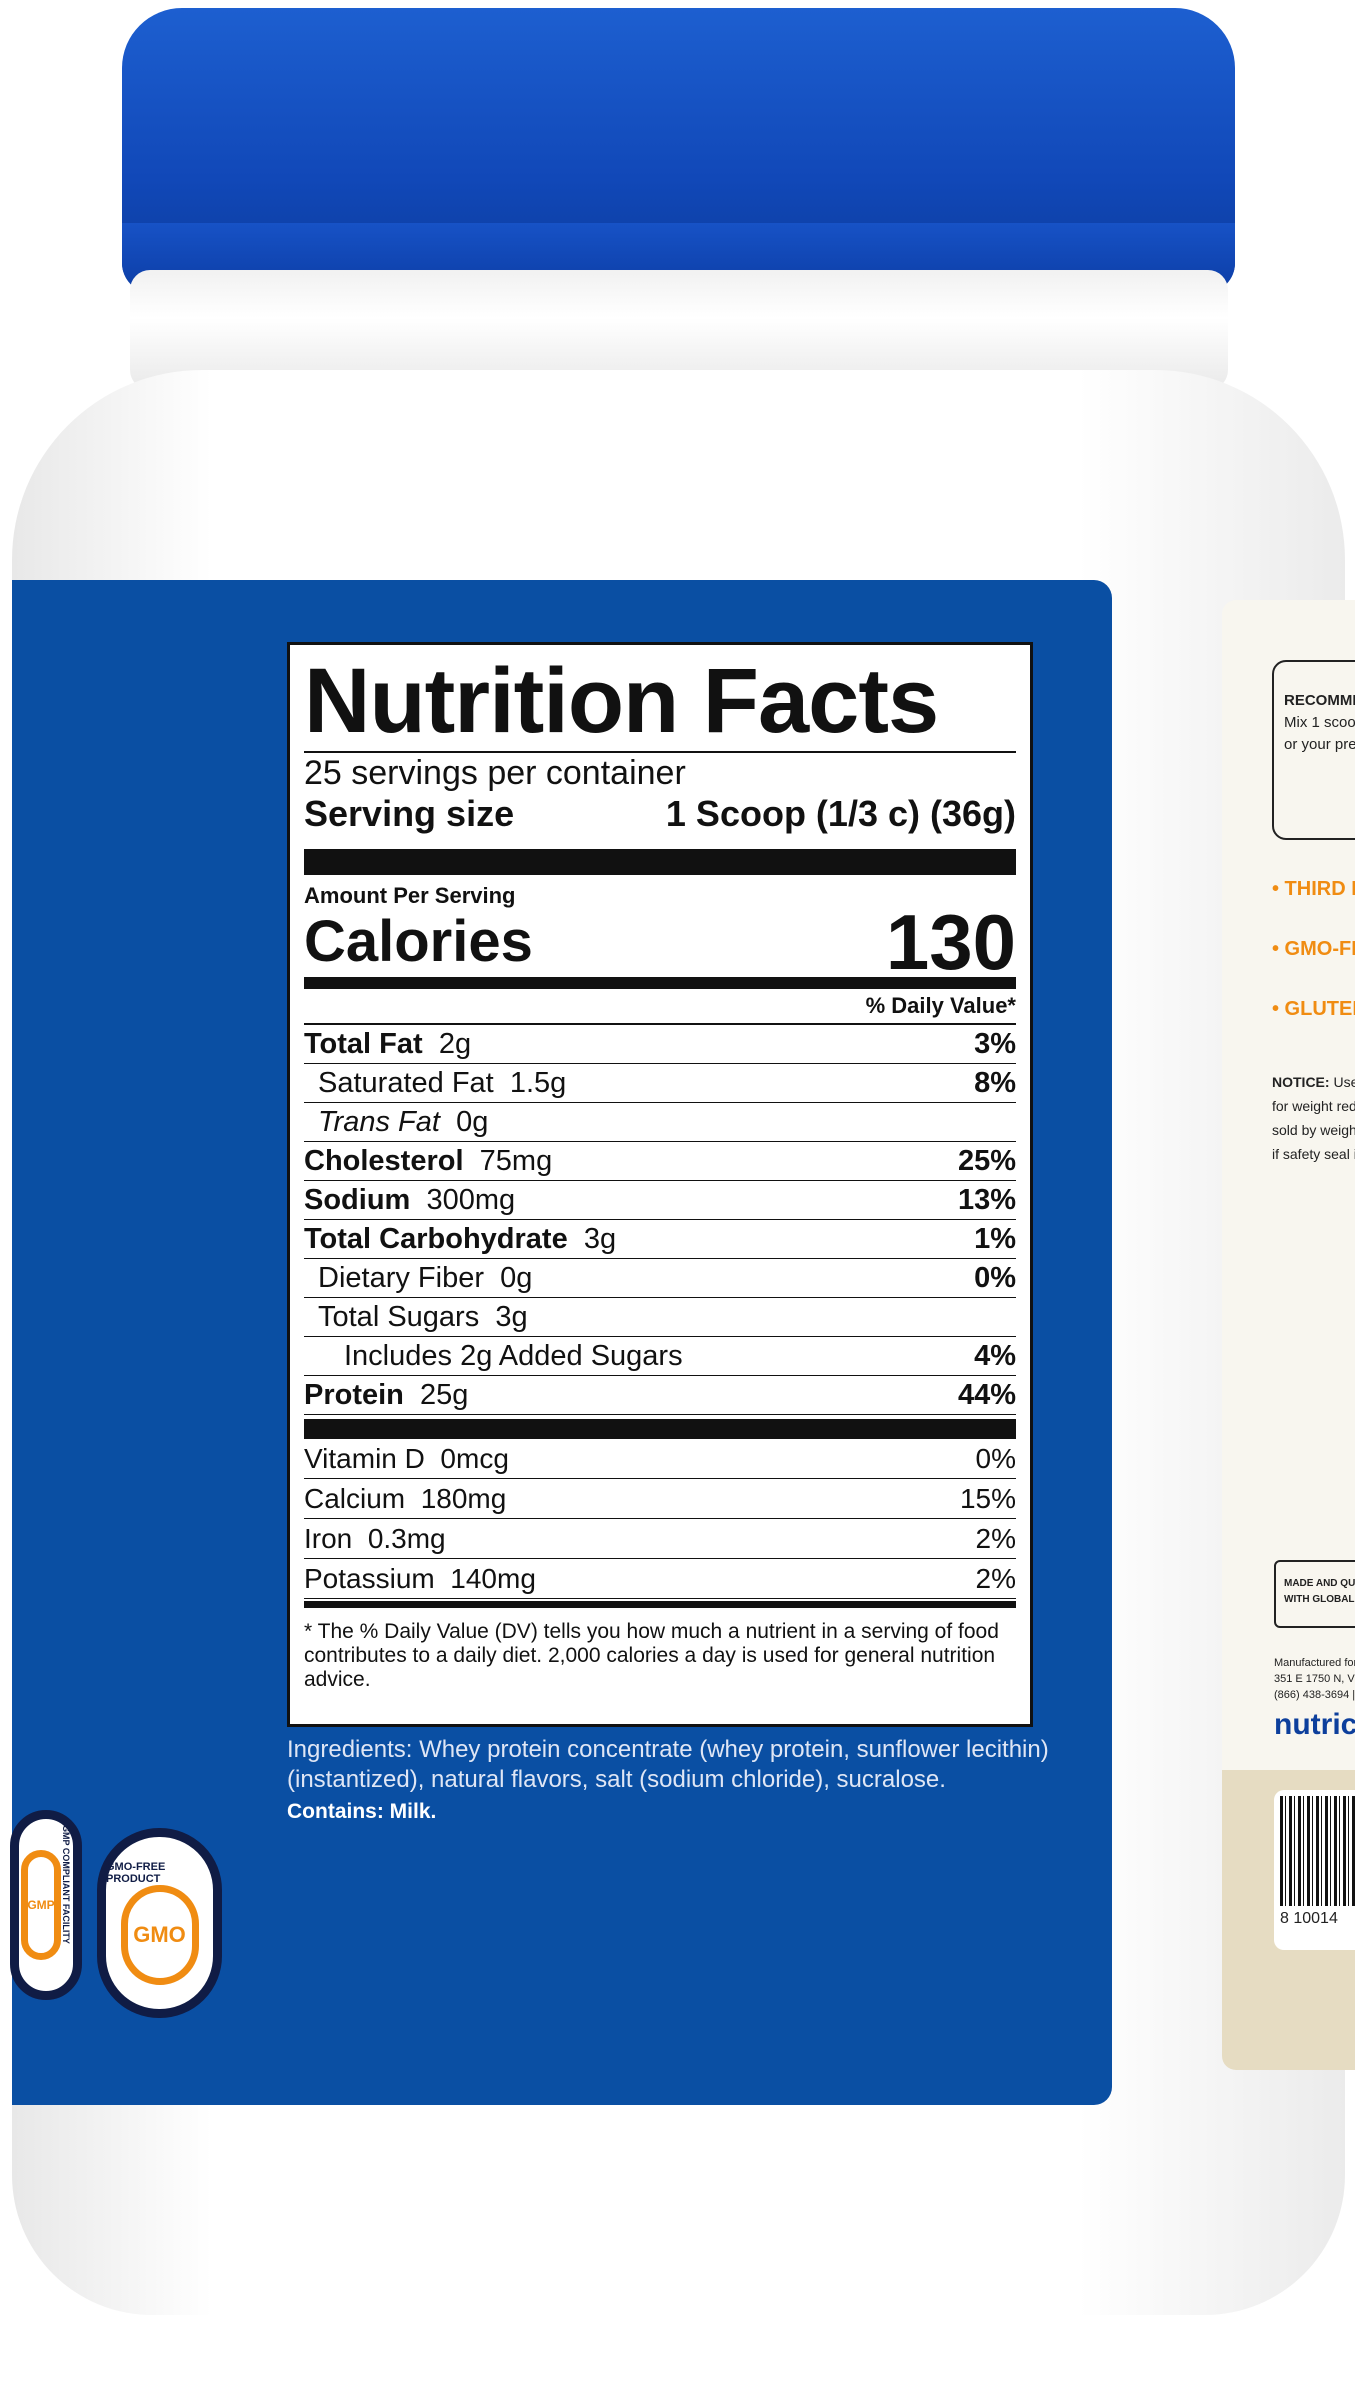 Image resolution: width=1355 pixels, height=2387 pixels. I want to click on servings-per-container: 25 servings per container, so click(495, 773).